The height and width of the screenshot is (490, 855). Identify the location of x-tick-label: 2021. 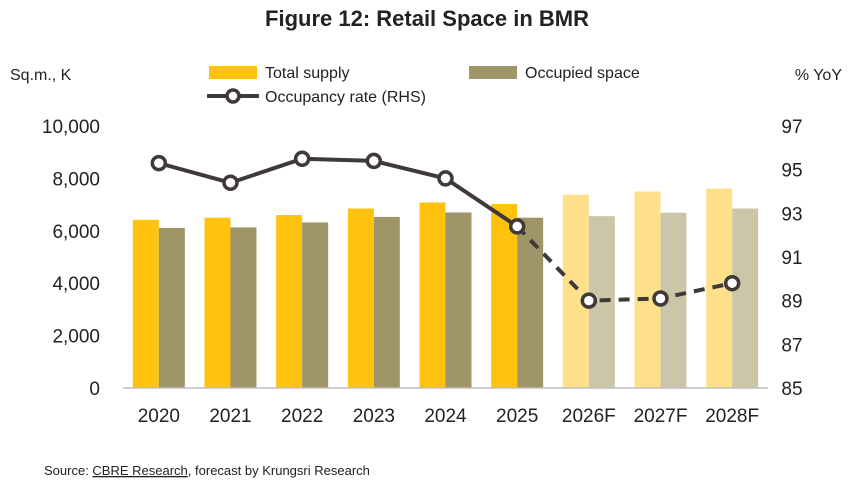
(230, 416).